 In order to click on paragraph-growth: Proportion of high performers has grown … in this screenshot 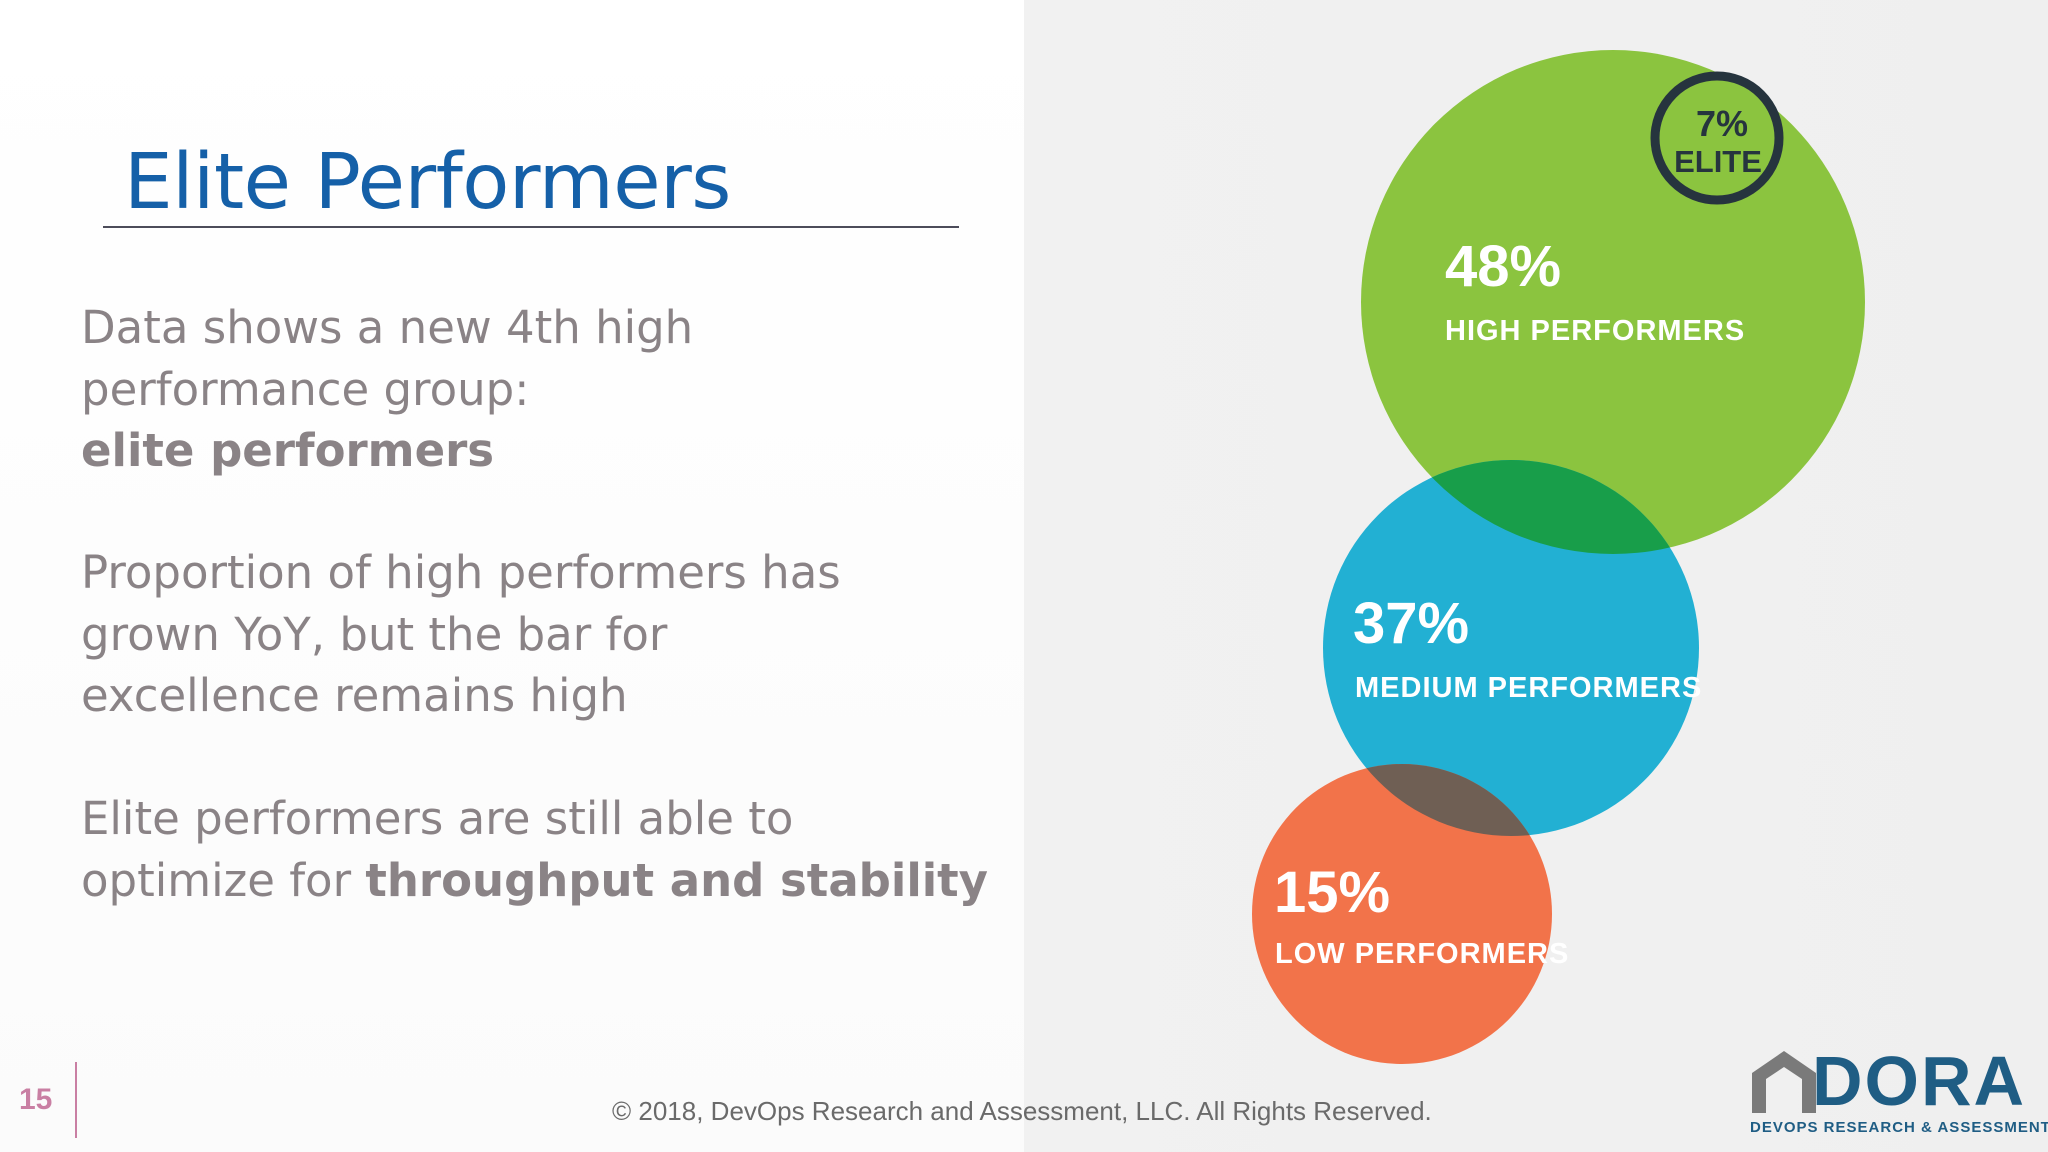, I will do `click(551, 634)`.